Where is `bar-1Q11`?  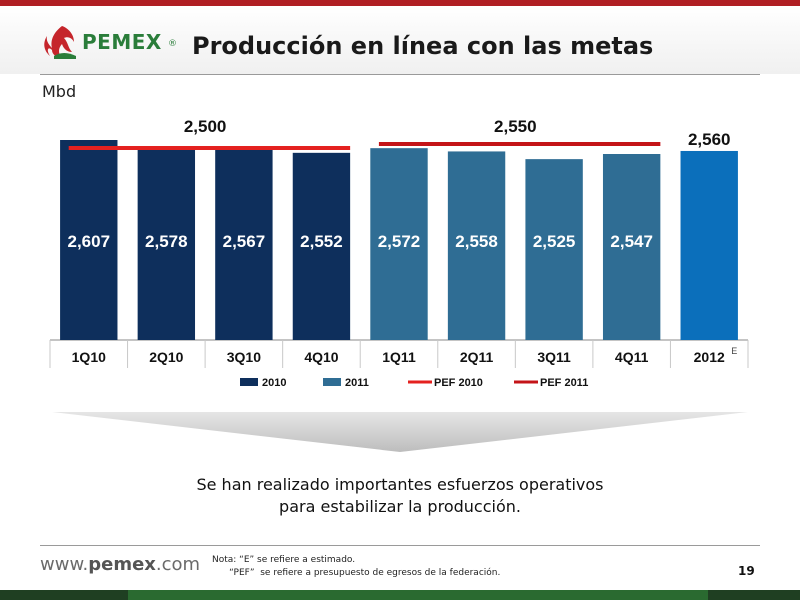
bar-1Q11 is located at coordinates (399, 244).